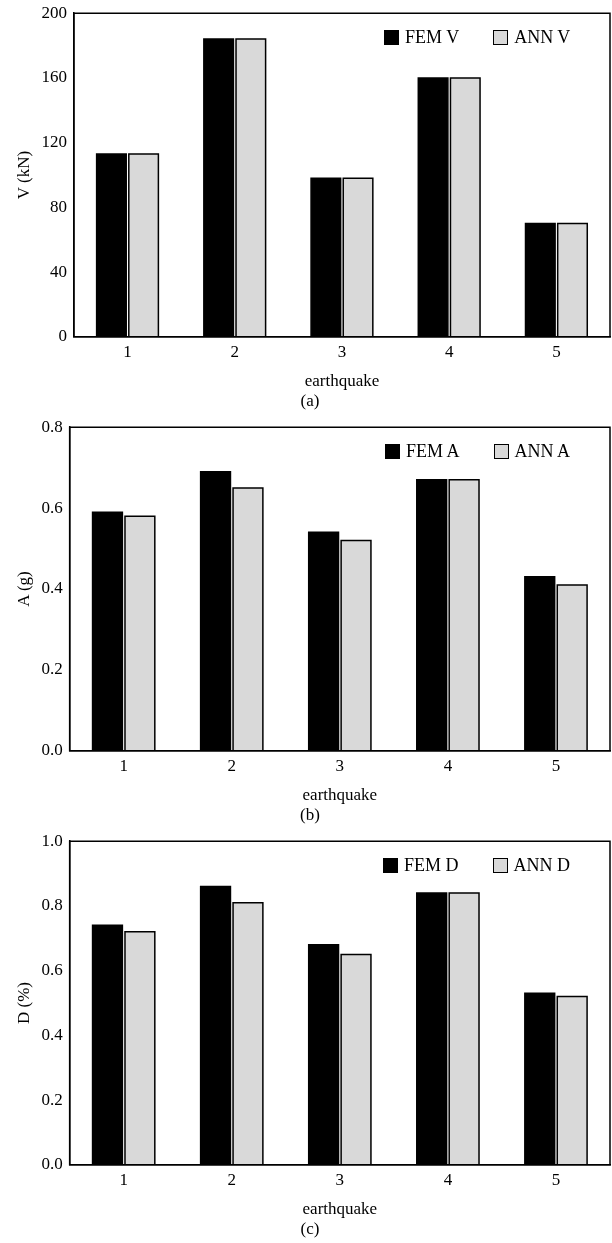 Image resolution: width=612 pixels, height=1243 pixels. What do you see at coordinates (23, 589) in the screenshot?
I see `y-axis-title: A (g)` at bounding box center [23, 589].